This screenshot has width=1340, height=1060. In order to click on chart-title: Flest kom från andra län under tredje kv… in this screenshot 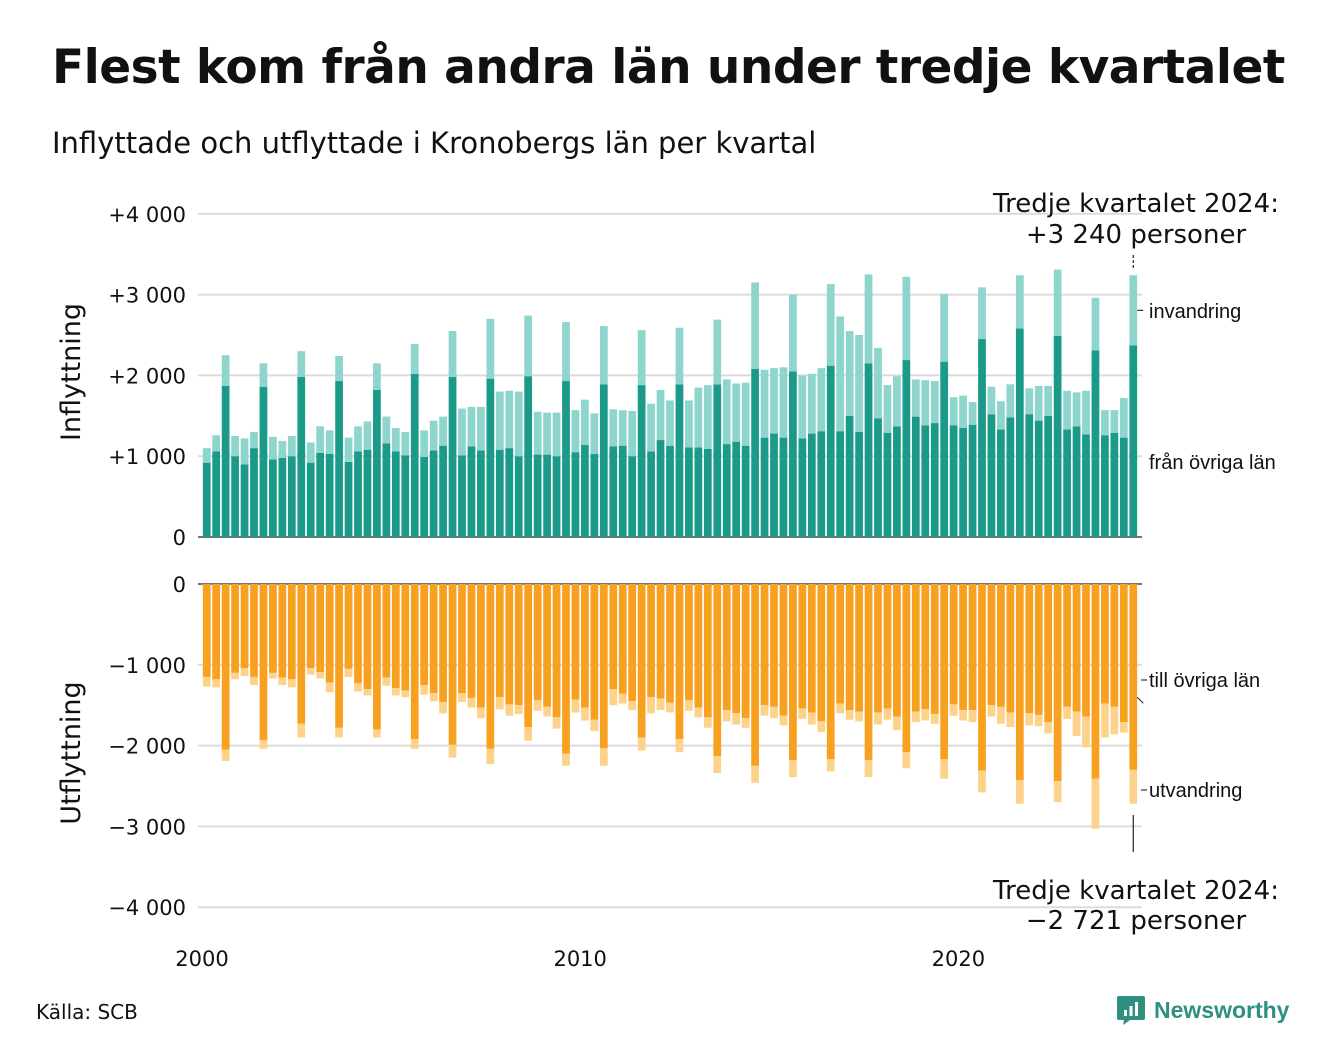, I will do `click(668, 67)`.